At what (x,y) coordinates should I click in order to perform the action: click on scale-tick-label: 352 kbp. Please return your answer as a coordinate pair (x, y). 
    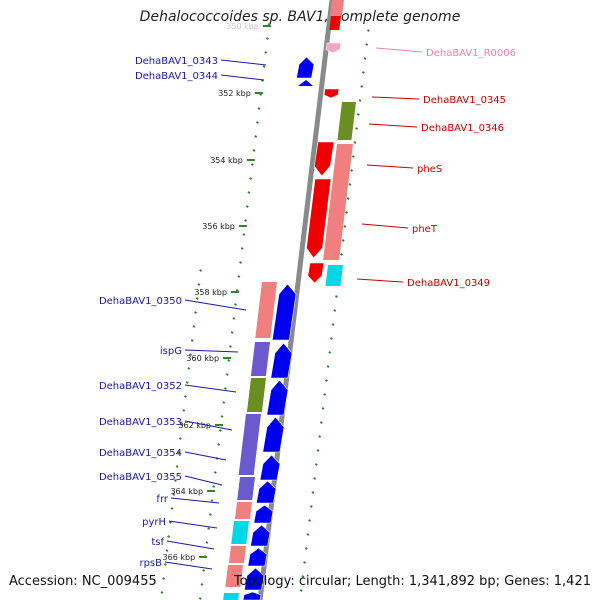
    Looking at the image, I should click on (234, 93).